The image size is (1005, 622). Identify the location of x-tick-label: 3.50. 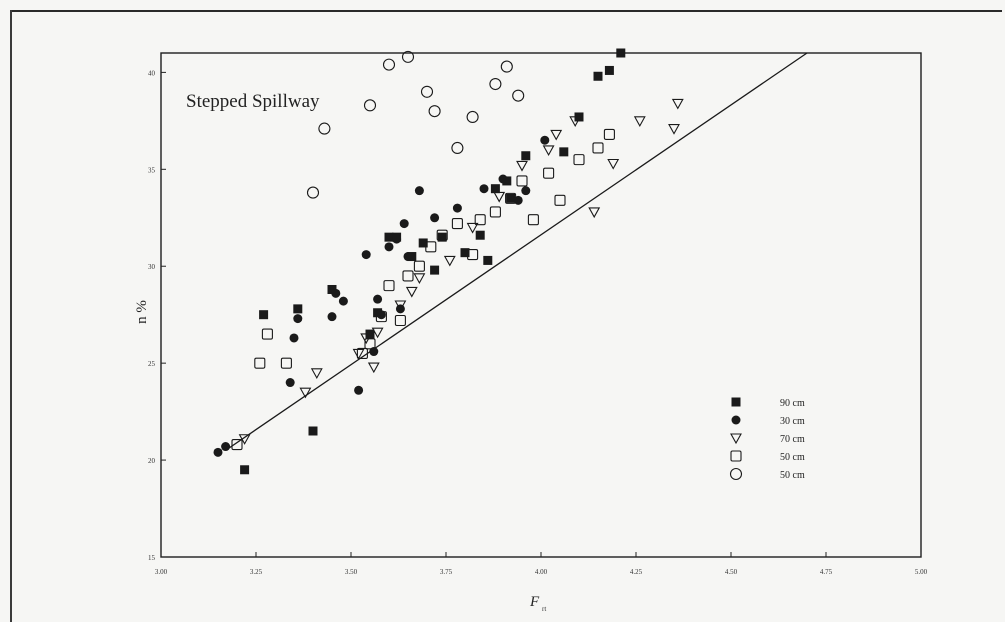
(351, 572).